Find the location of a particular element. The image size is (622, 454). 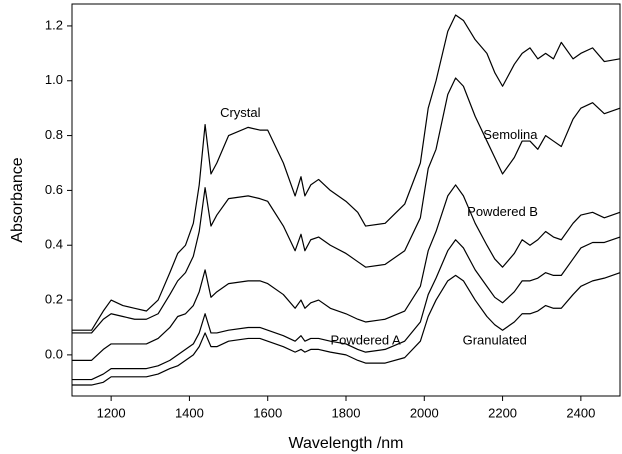

x-tick-label: 2000 is located at coordinates (424, 412).